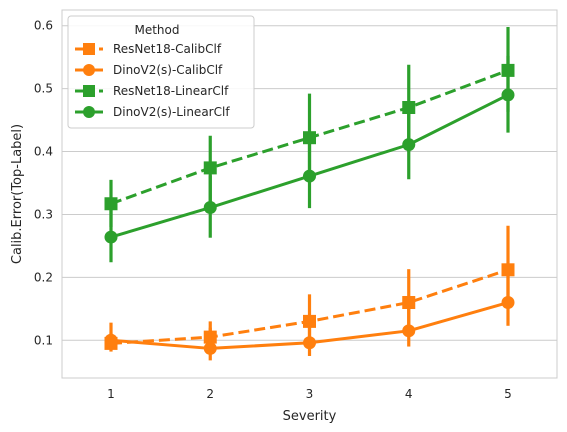 The height and width of the screenshot is (432, 567). What do you see at coordinates (210, 394) in the screenshot?
I see `x-tick-label: 2` at bounding box center [210, 394].